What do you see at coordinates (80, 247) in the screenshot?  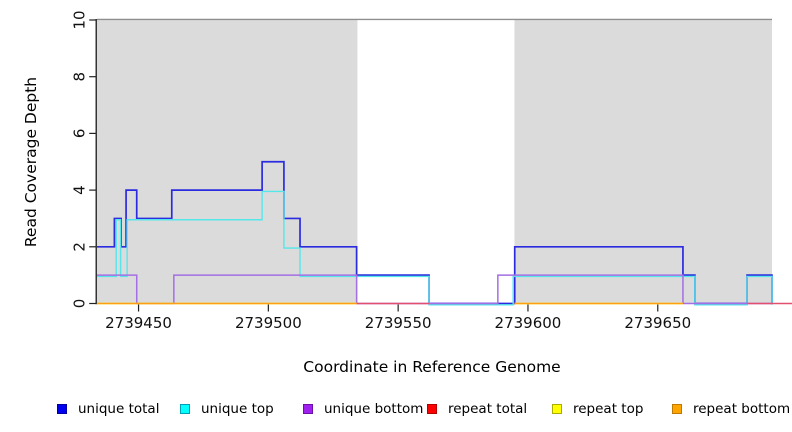 I see `y-tick-label: 2` at bounding box center [80, 247].